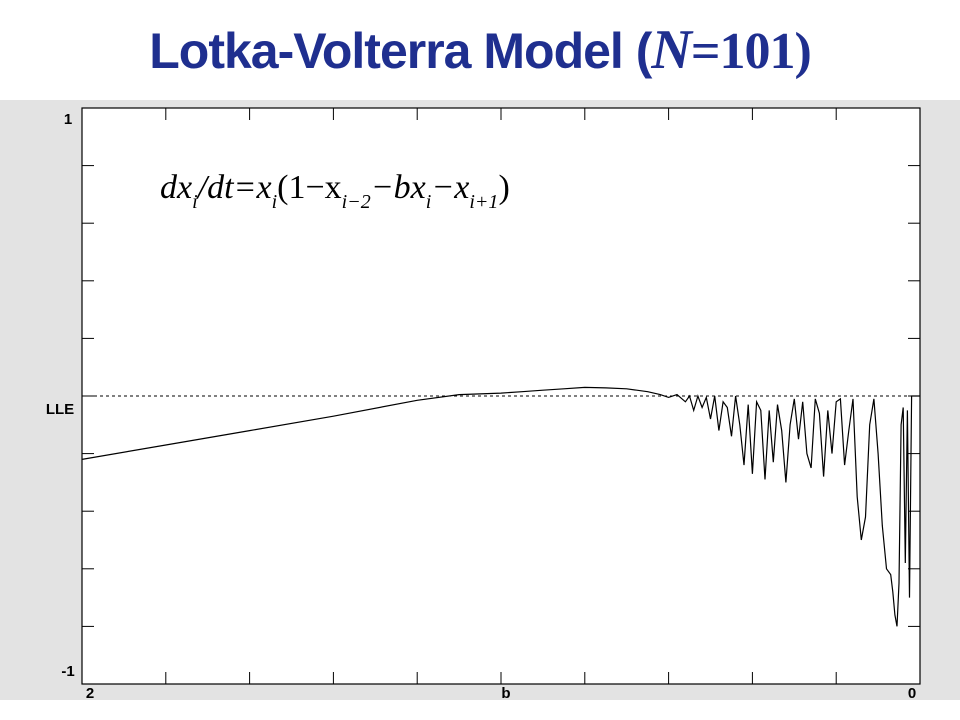 This screenshot has height=720, width=960. Describe the element at coordinates (195, 202) in the screenshot. I see `eq-sub-i1: i` at that location.